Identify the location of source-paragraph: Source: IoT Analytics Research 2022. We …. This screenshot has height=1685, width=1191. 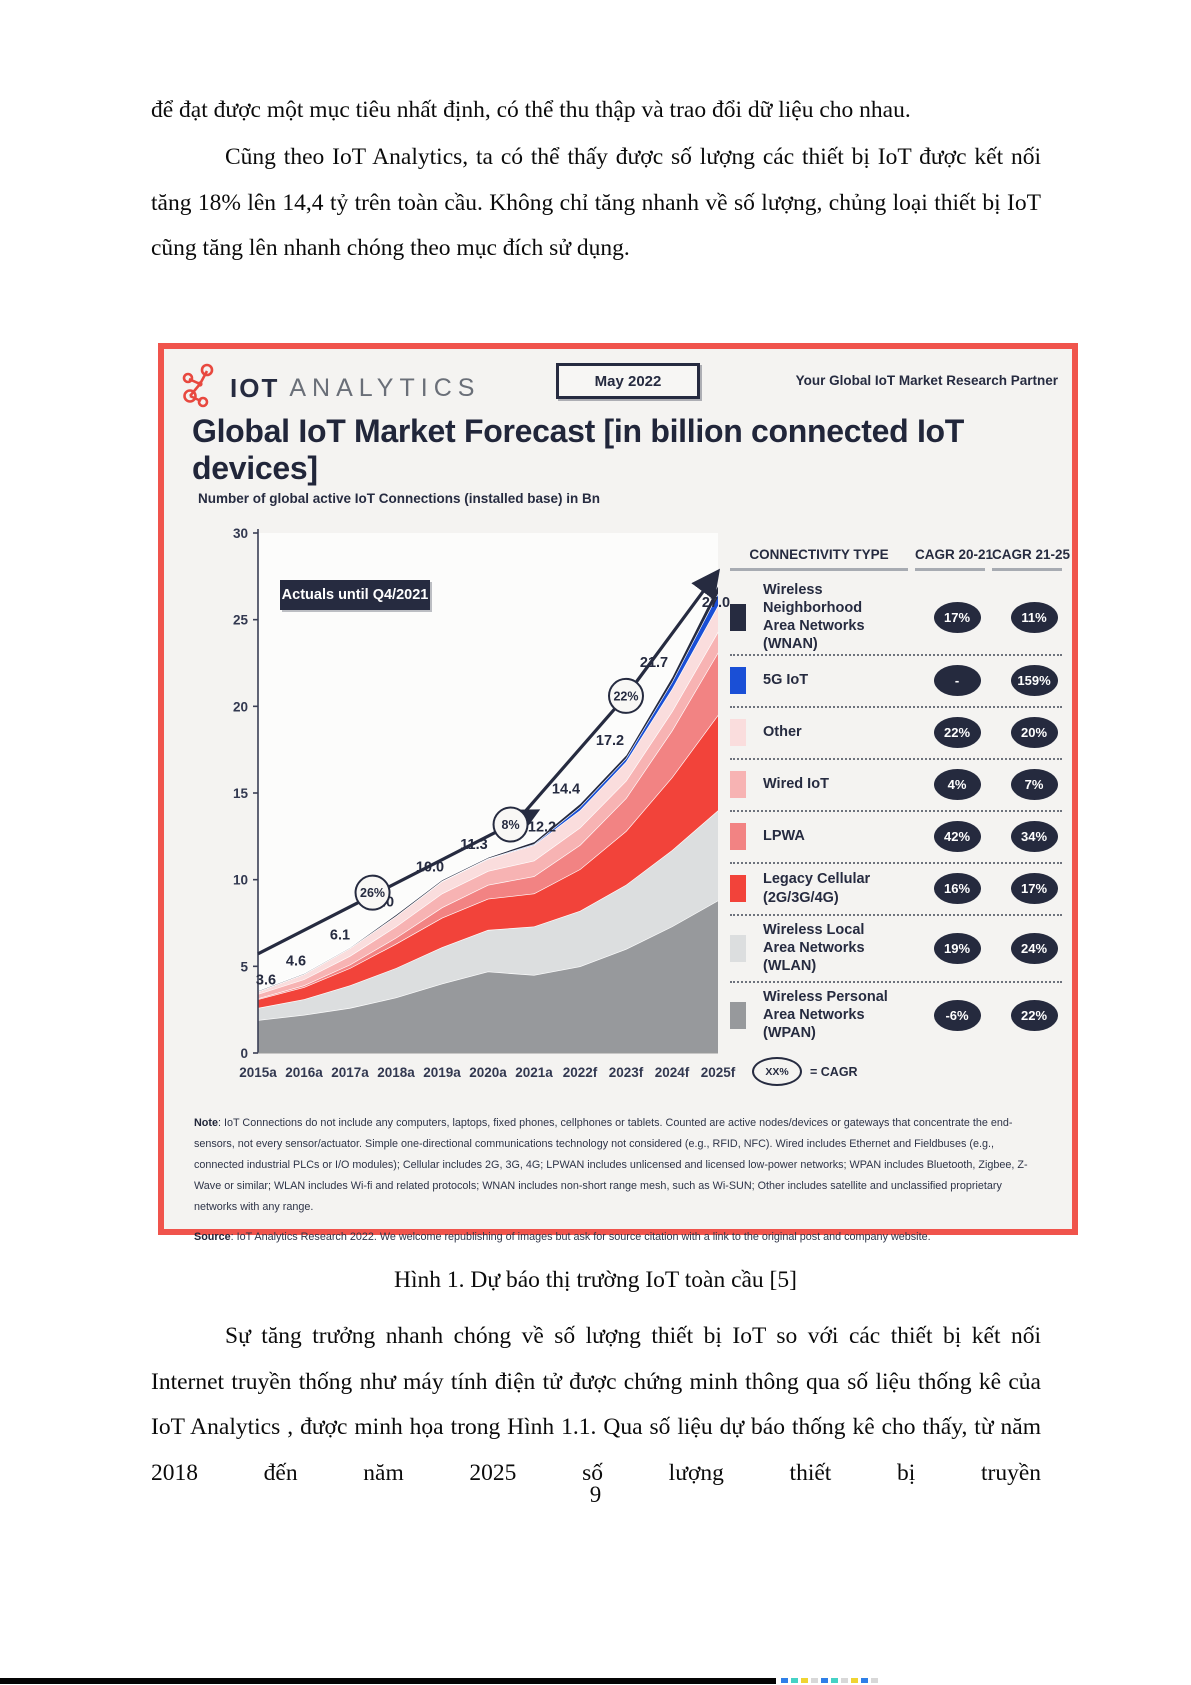
(562, 1237).